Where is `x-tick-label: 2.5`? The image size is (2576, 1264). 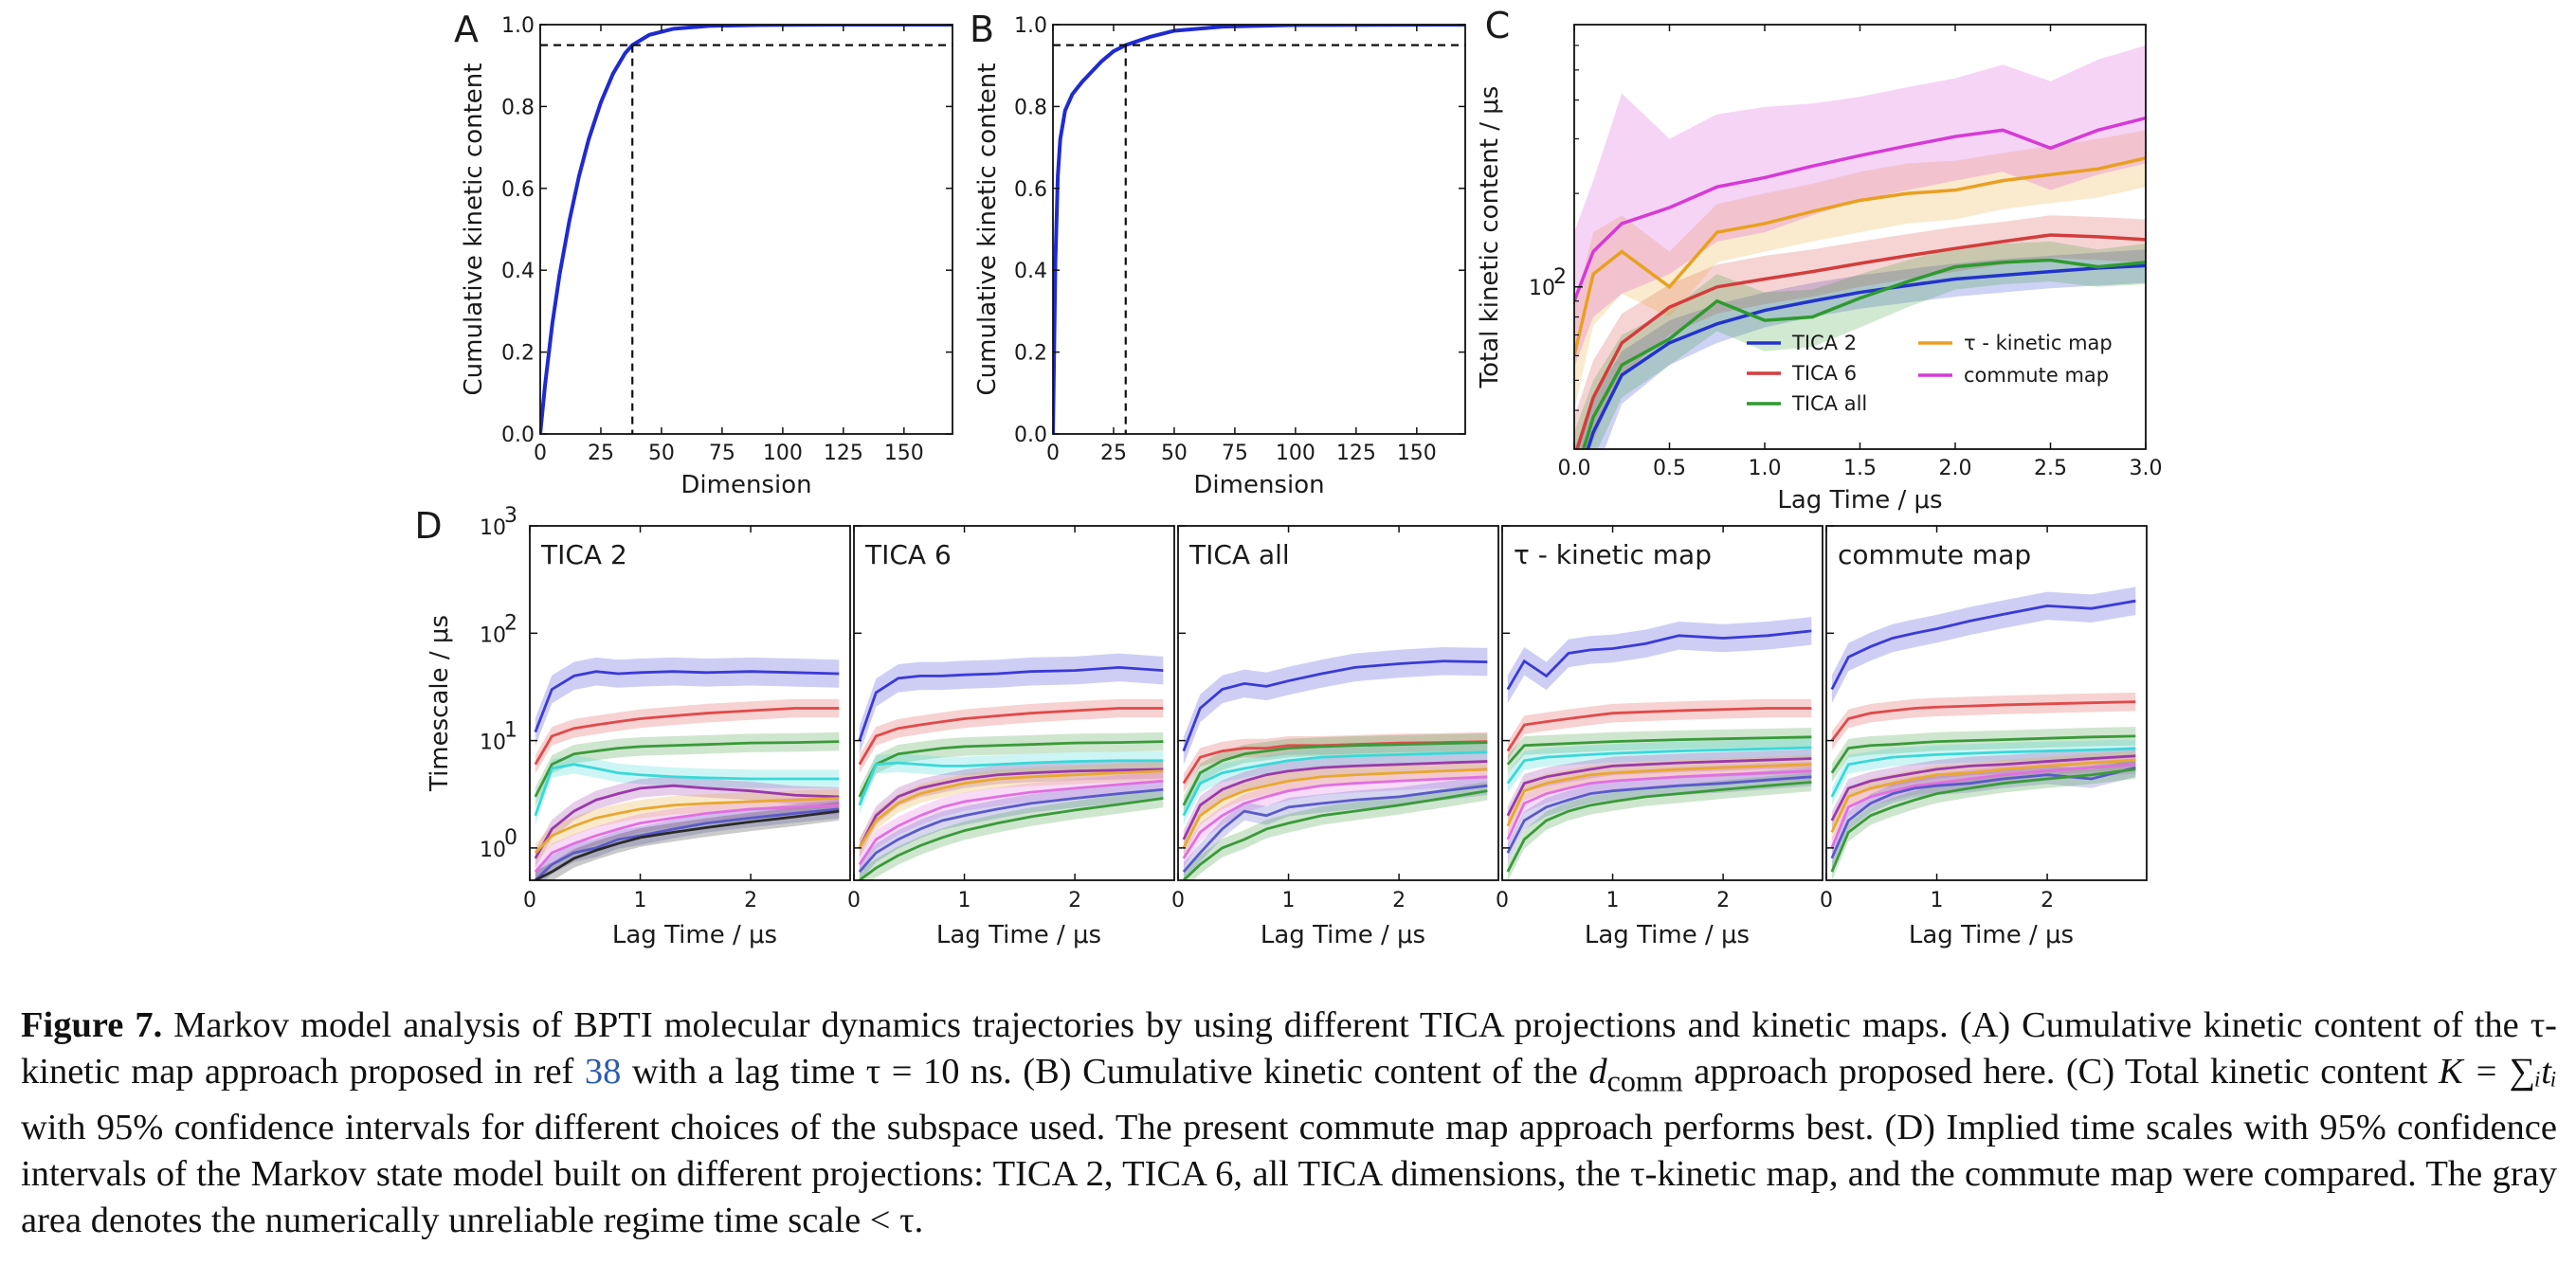
x-tick-label: 2.5 is located at coordinates (2050, 469).